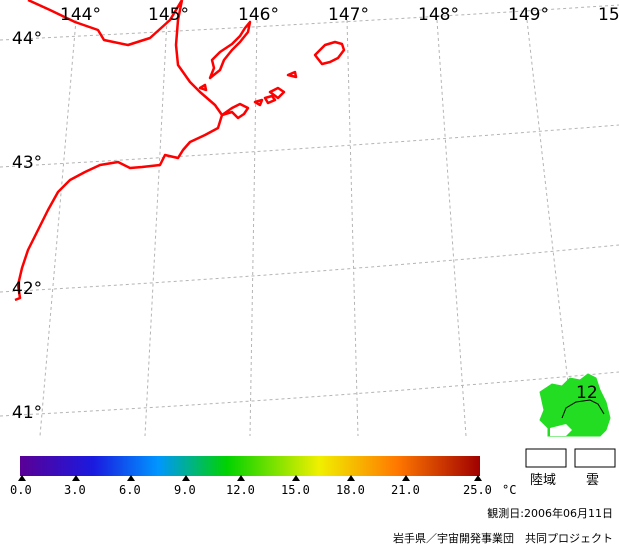  What do you see at coordinates (277, 93) in the screenshot?
I see `shikotan-island` at bounding box center [277, 93].